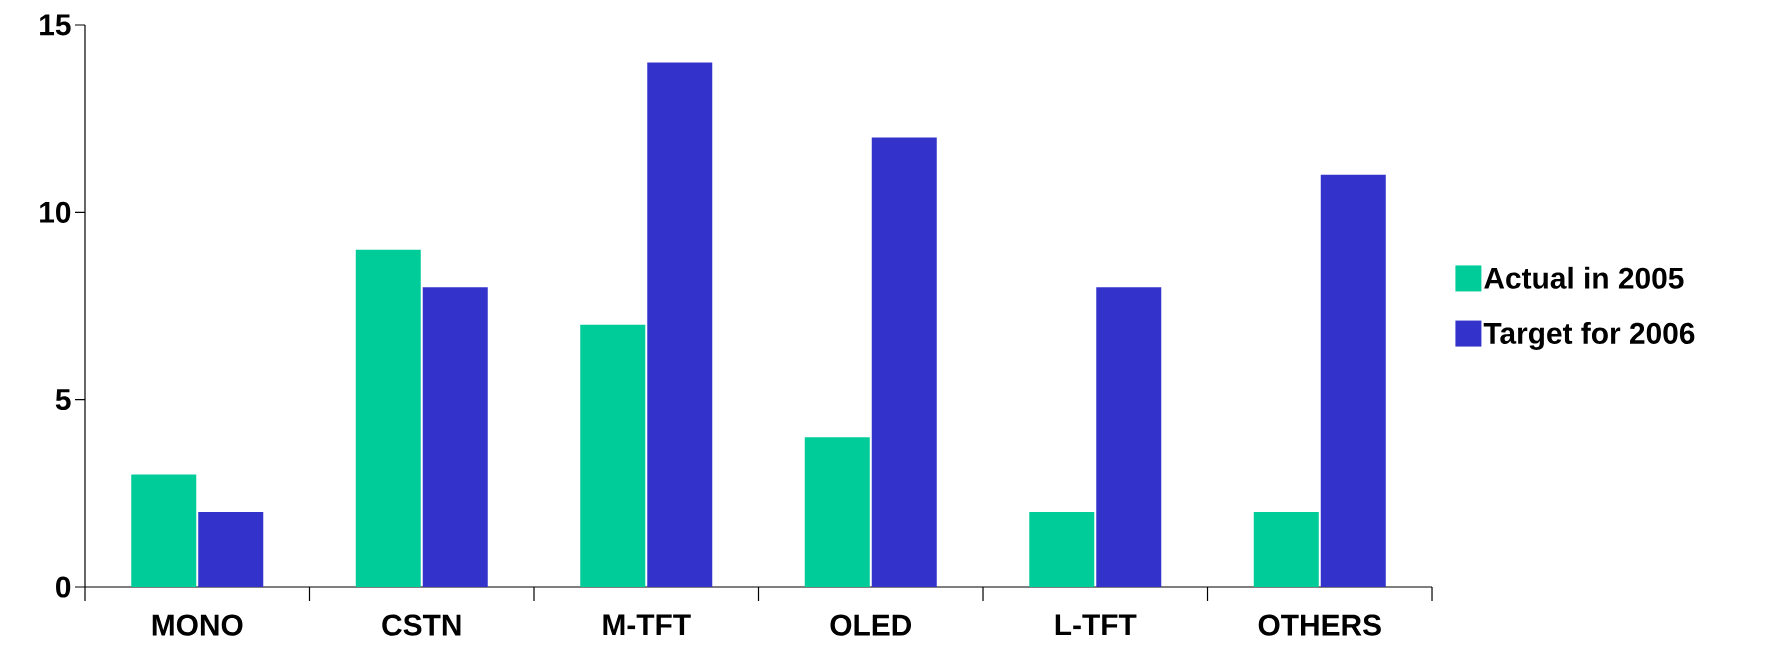  I want to click on y-tick-label: 0, so click(63, 587).